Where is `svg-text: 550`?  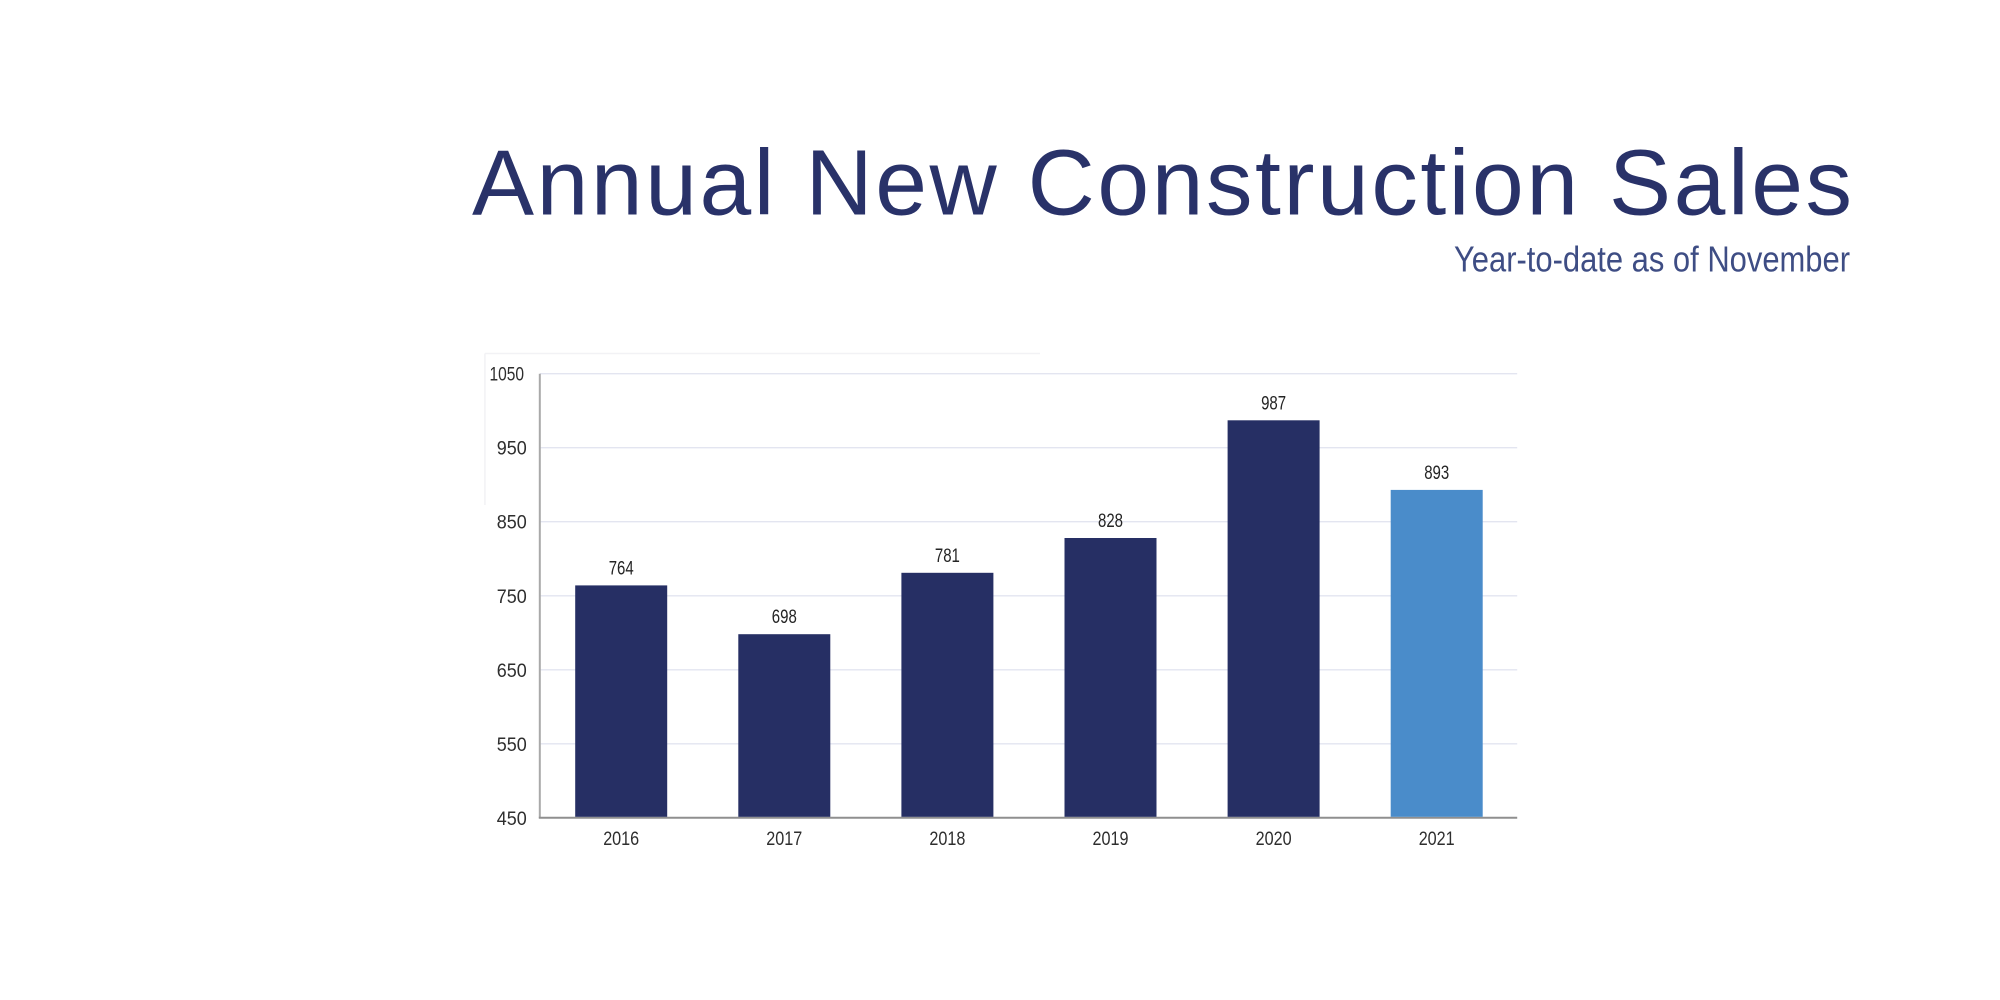
svg-text: 550 is located at coordinates (512, 745).